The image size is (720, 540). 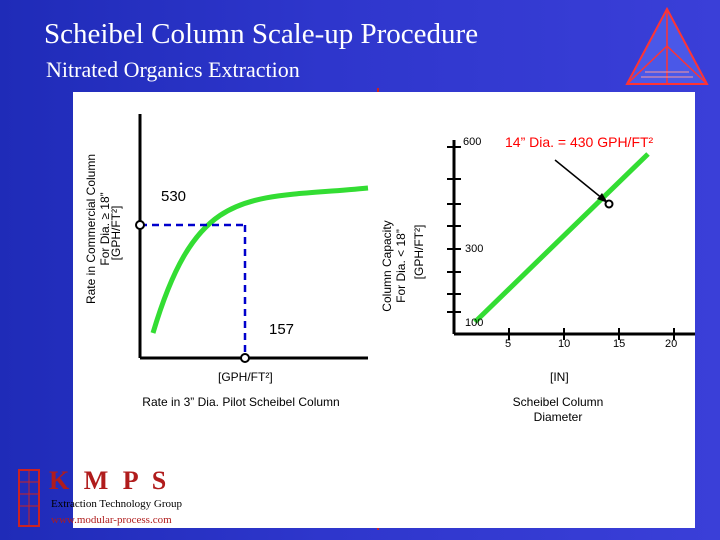 I want to click on slide-subtitle: Nitrated Organics Extraction, so click(x=173, y=69).